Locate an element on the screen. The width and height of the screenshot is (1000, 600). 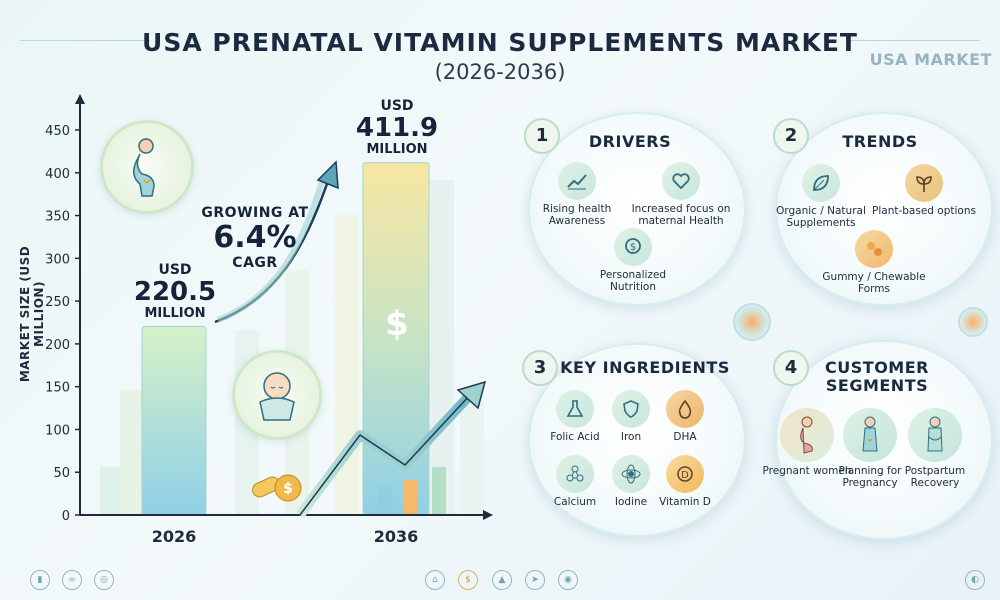
x-axis-labels: 2026 2036 is located at coordinates (285, 536).